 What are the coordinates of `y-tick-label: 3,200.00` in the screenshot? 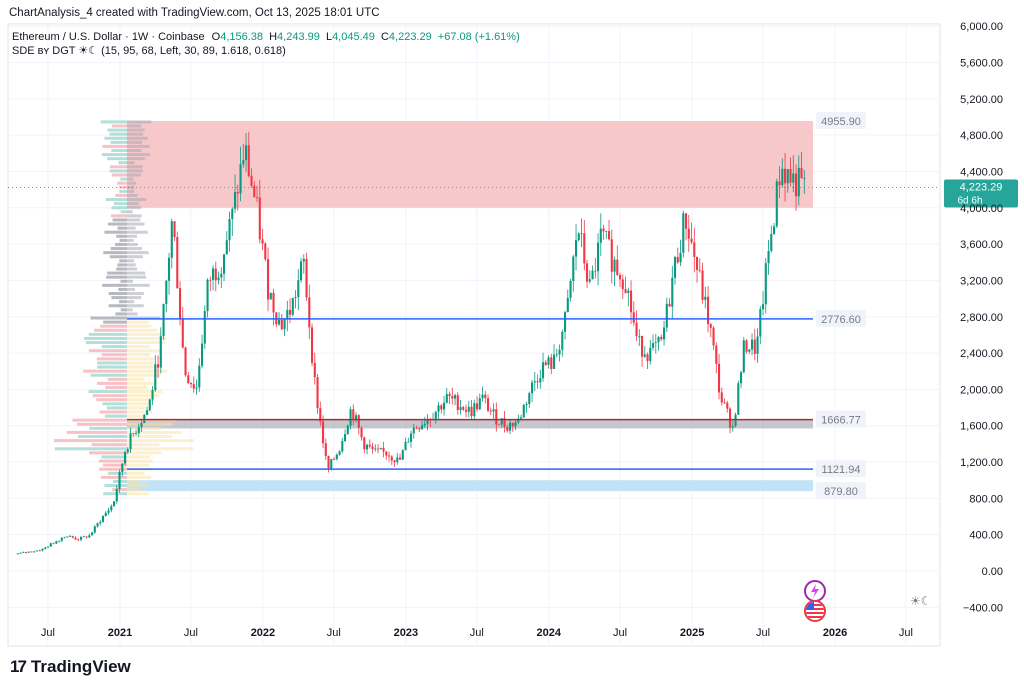 It's located at (981, 281).